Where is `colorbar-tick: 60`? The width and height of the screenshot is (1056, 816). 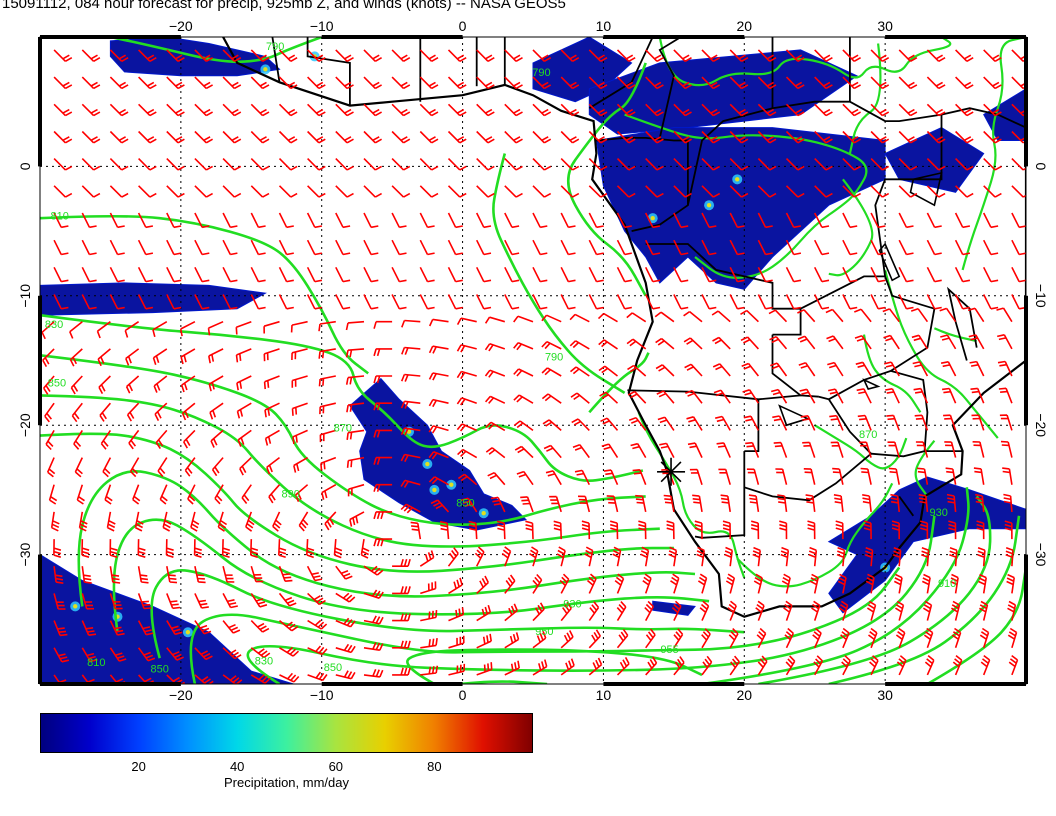
colorbar-tick: 60 is located at coordinates (336, 766).